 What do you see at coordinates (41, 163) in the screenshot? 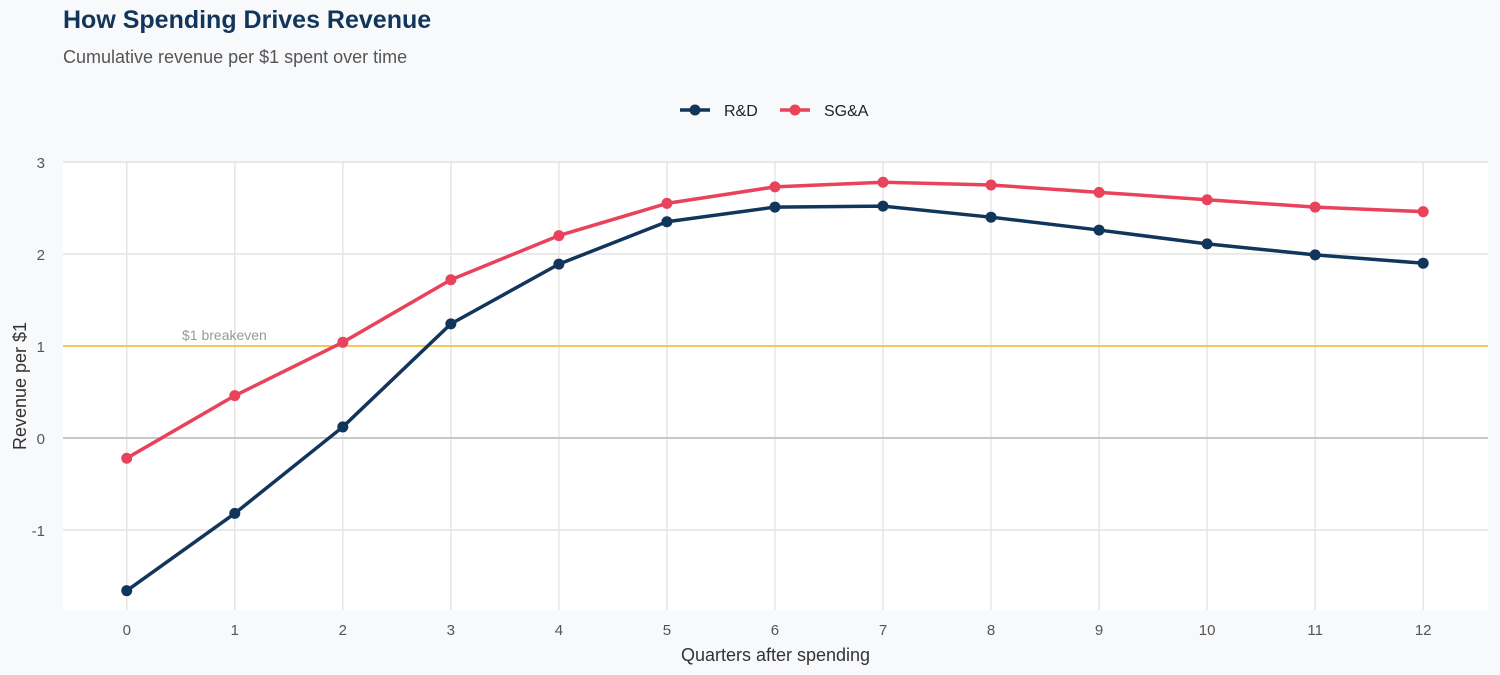
I see `y-tick-label: 3` at bounding box center [41, 163].